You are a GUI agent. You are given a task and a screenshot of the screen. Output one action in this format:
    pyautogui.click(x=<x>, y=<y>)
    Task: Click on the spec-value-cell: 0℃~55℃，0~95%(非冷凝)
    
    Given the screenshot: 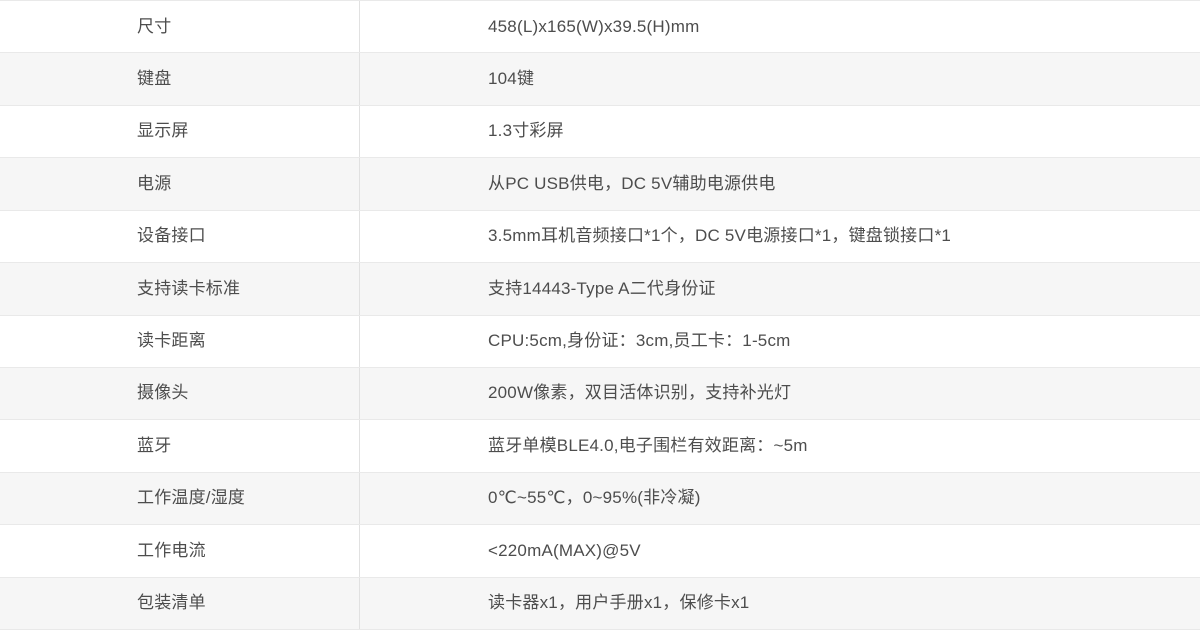 What is the action you would take?
    pyautogui.click(x=780, y=498)
    